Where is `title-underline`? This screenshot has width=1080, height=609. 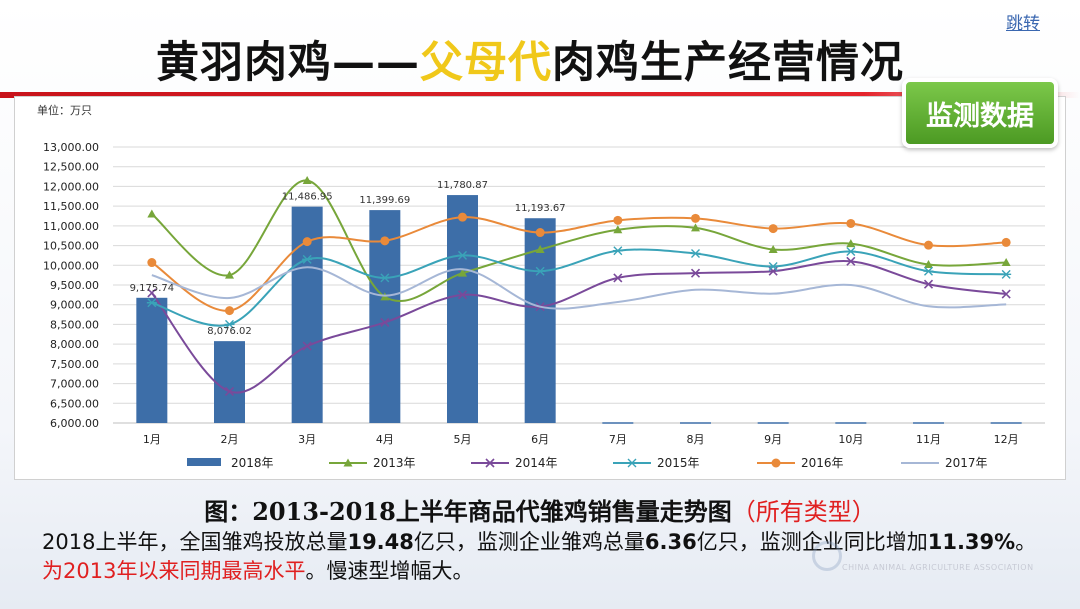 title-underline is located at coordinates (540, 95).